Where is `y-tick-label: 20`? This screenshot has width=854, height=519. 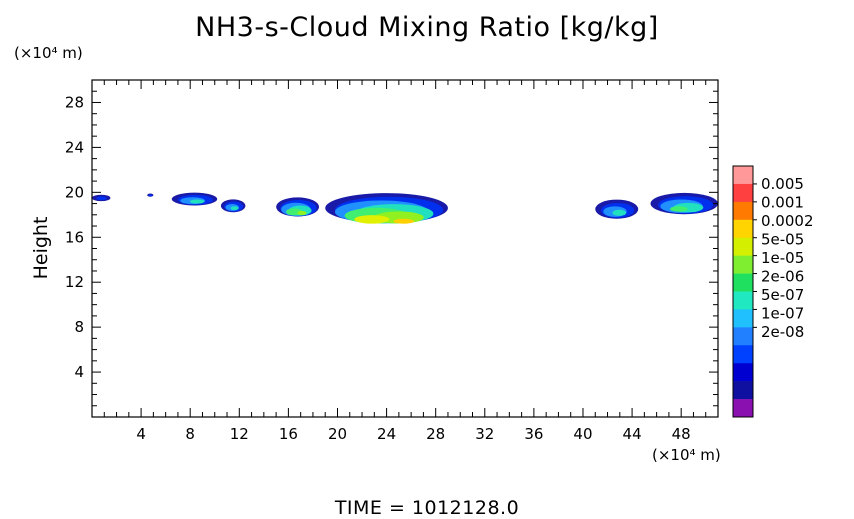 y-tick-label: 20 is located at coordinates (74, 192).